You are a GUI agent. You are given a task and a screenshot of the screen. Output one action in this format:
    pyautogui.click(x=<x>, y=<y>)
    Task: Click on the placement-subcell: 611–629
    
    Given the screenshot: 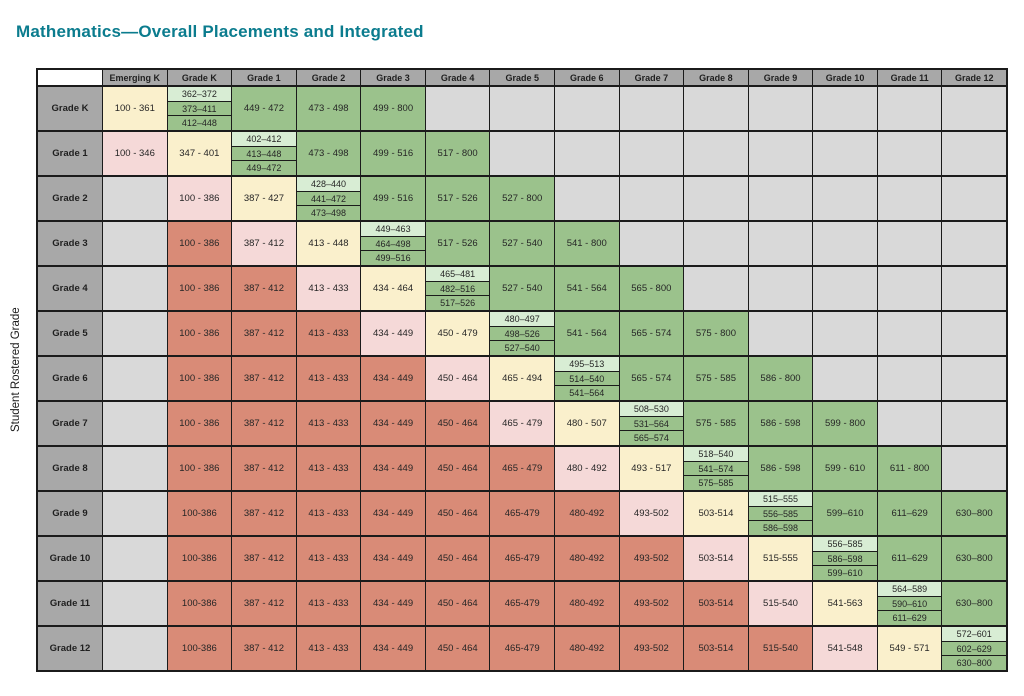 What is the action you would take?
    pyautogui.click(x=909, y=618)
    